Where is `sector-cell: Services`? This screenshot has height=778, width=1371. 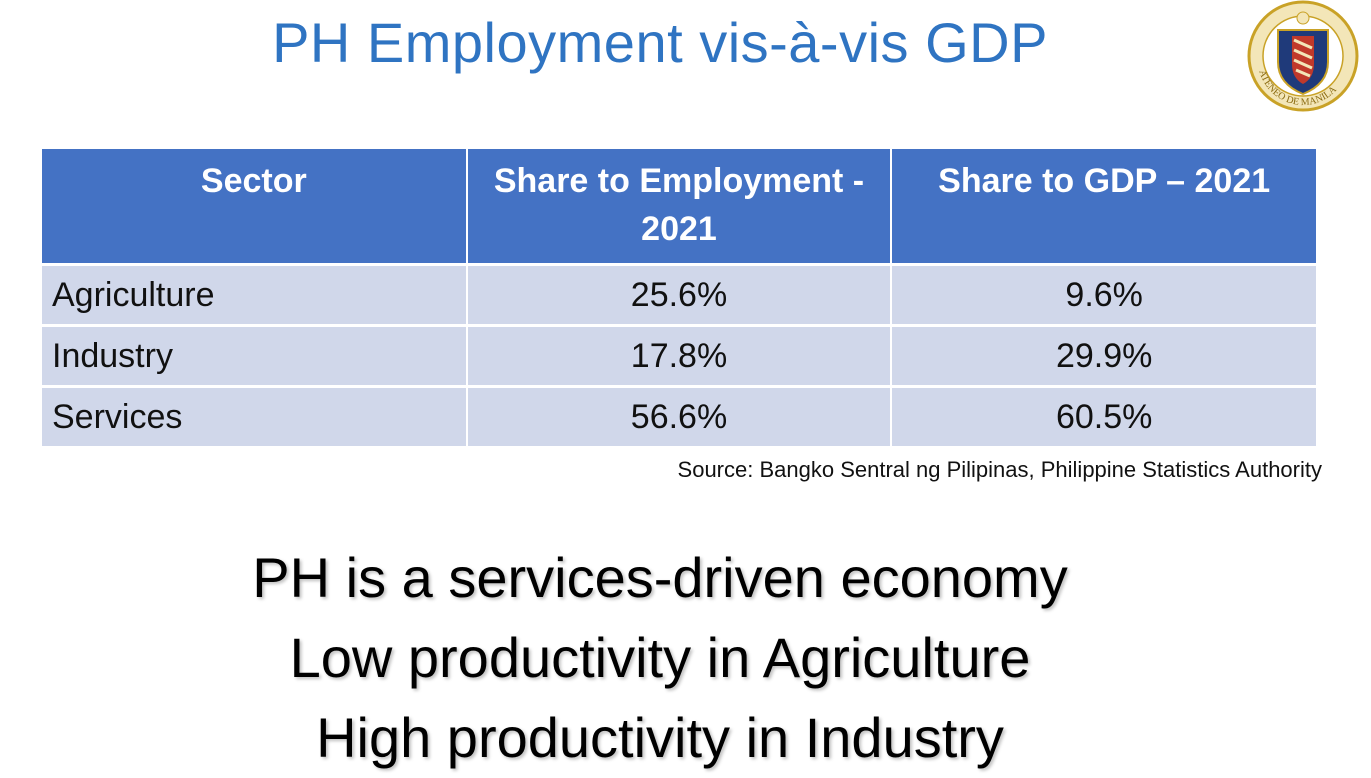 sector-cell: Services is located at coordinates (255, 416).